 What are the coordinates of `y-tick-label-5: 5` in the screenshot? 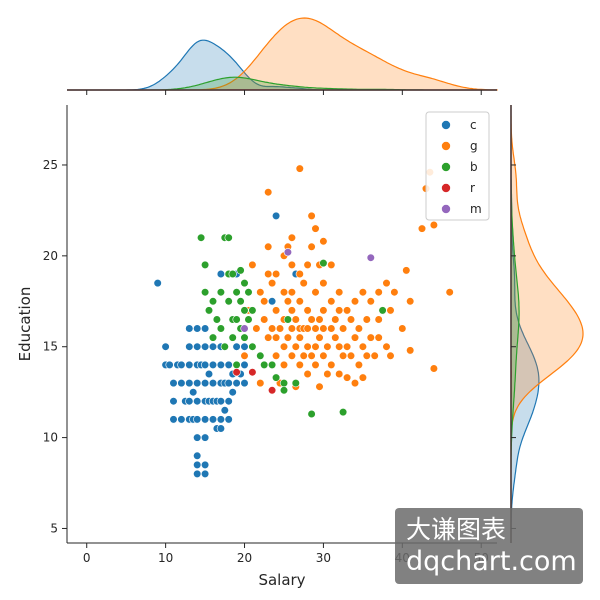 It's located at (54, 528).